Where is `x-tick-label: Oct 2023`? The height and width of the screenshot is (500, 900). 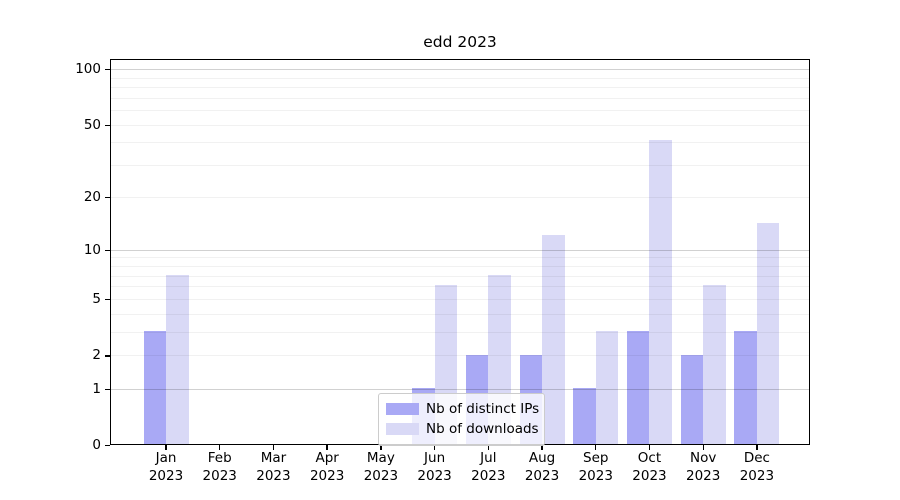
x-tick-label: Oct 2023 is located at coordinates (649, 467).